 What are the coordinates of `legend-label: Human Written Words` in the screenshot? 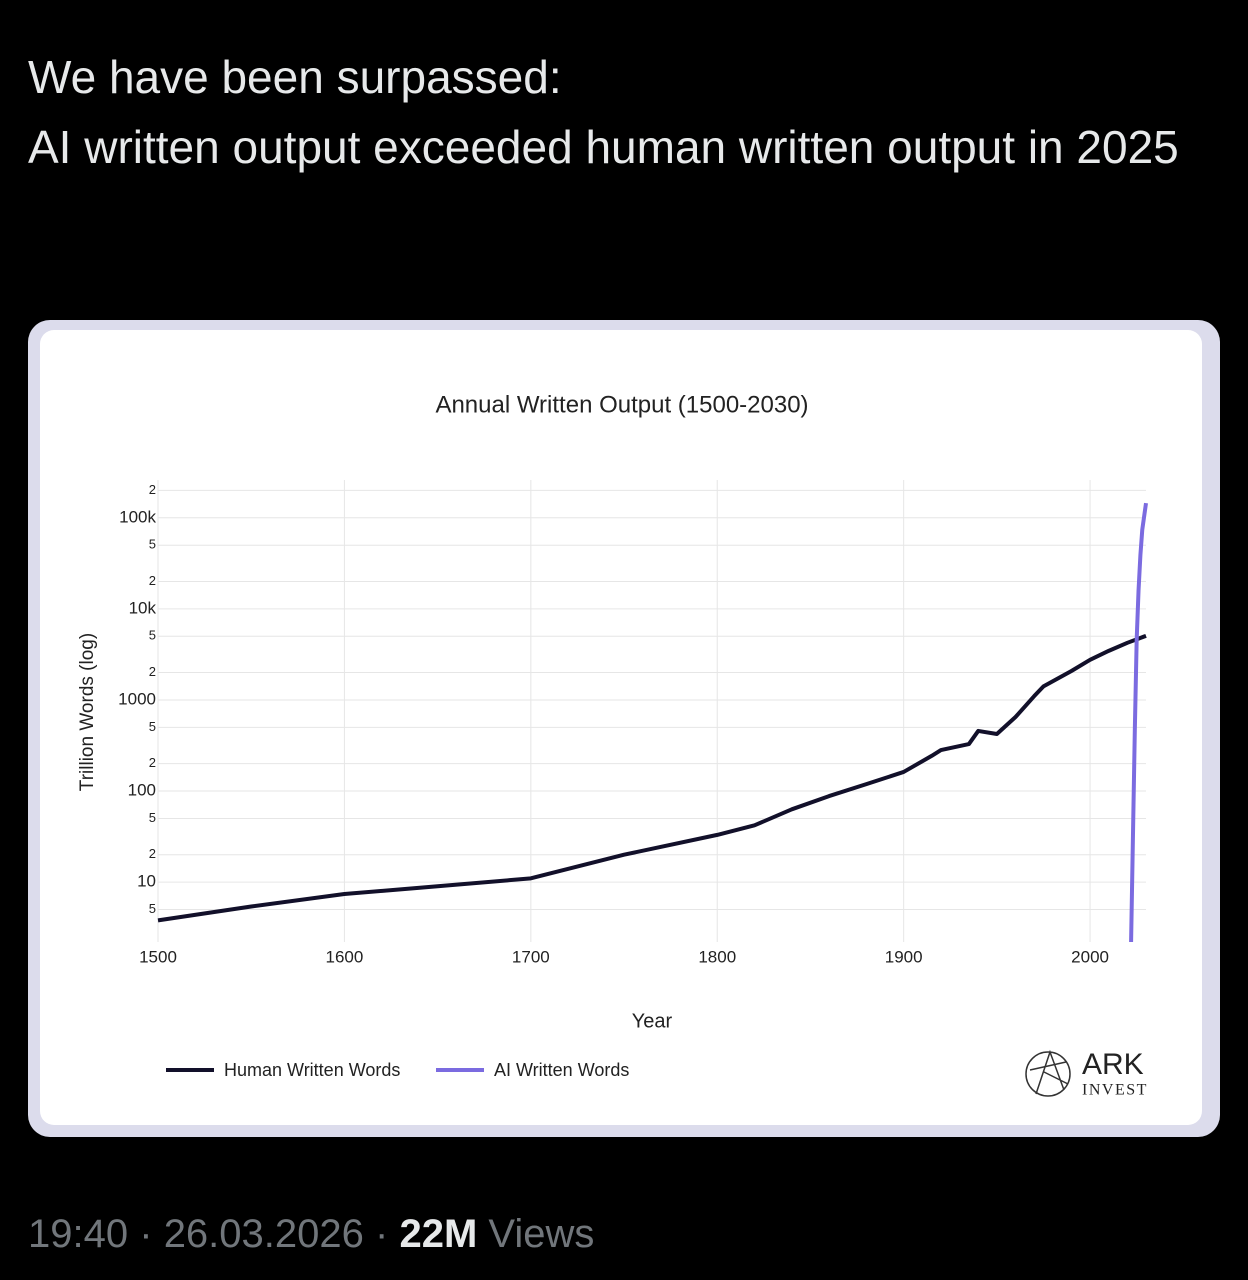 It's located at (312, 1070).